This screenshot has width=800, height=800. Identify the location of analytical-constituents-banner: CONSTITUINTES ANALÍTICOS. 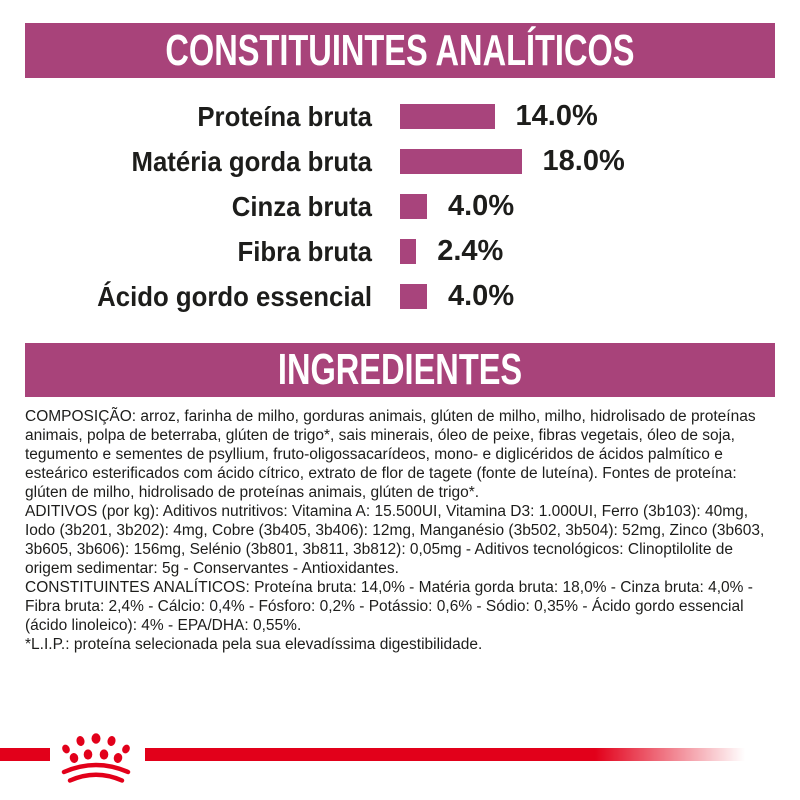
(400, 50).